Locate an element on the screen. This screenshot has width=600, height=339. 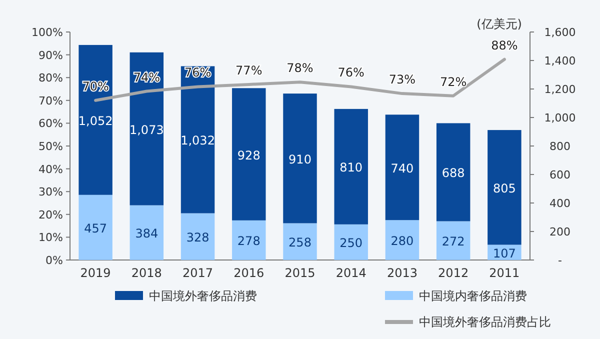
data-label: 74% is located at coordinates (146, 77).